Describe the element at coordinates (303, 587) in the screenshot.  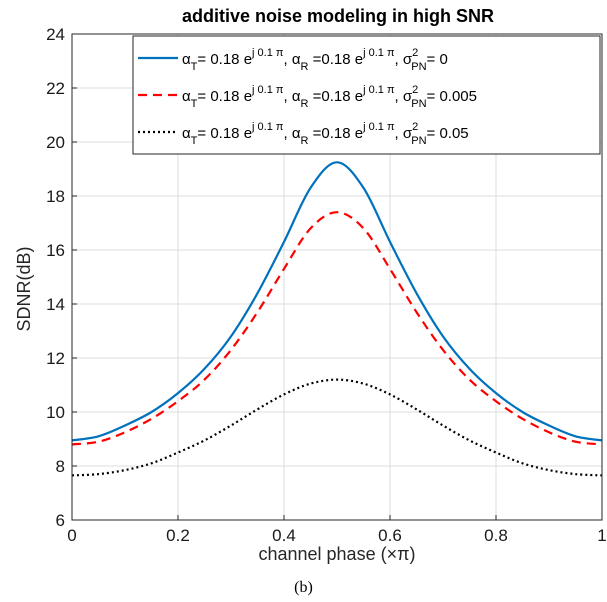
I see `figure-caption: (b)` at that location.